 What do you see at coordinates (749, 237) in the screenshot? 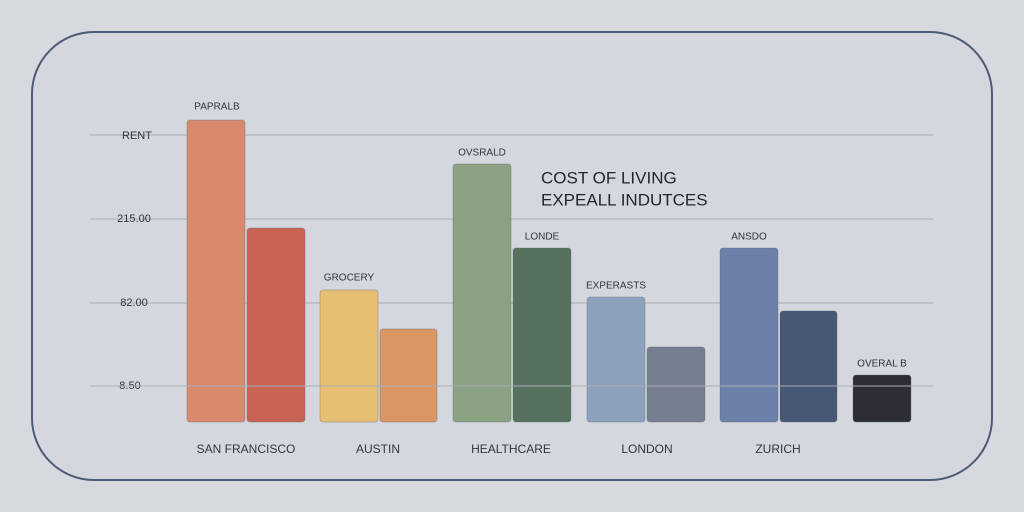
I see `bar-label: ANSDO` at bounding box center [749, 237].